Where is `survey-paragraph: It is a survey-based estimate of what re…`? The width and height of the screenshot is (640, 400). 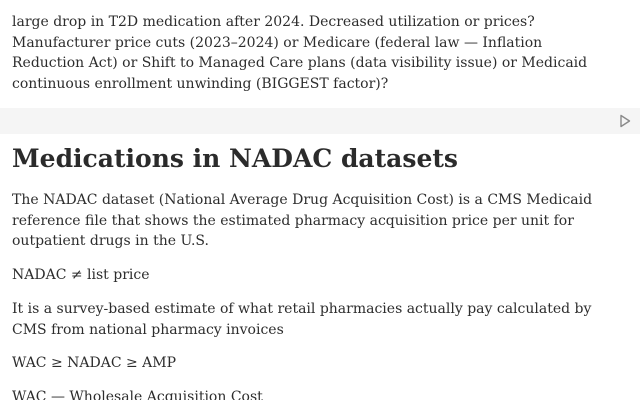 survey-paragraph: It is a survey-based estimate of what re… is located at coordinates (301, 319).